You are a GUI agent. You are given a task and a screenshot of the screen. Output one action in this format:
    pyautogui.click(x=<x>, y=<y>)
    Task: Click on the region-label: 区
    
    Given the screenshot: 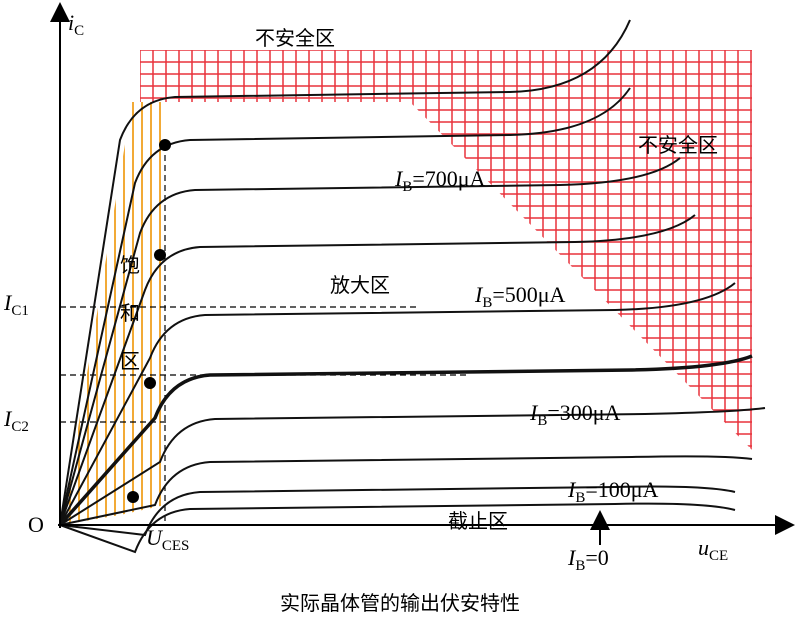 What is the action you would take?
    pyautogui.click(x=130, y=361)
    